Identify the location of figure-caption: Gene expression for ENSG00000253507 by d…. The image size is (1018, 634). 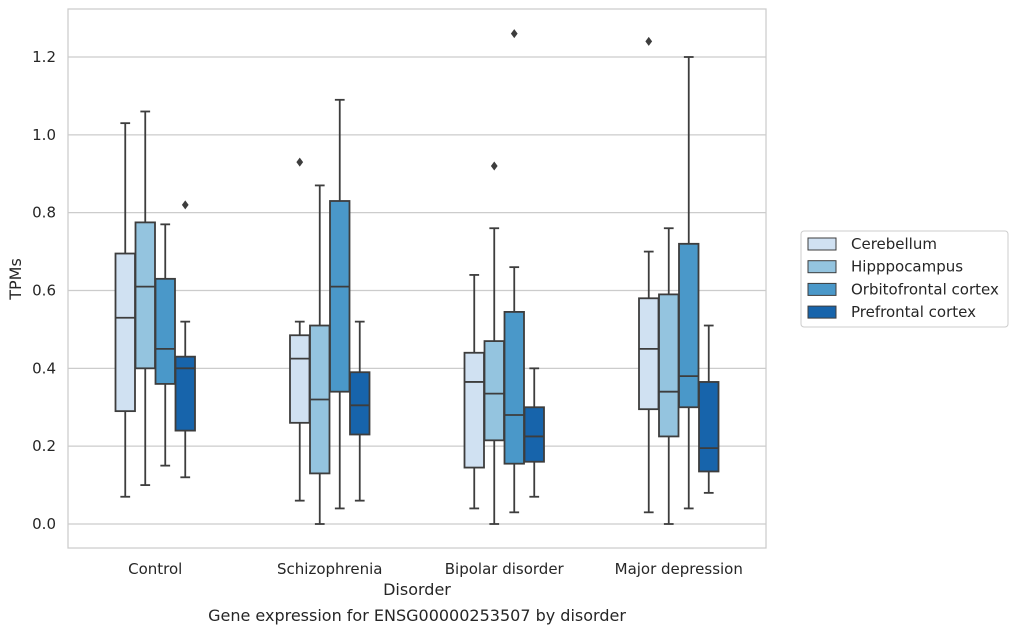
(417, 615).